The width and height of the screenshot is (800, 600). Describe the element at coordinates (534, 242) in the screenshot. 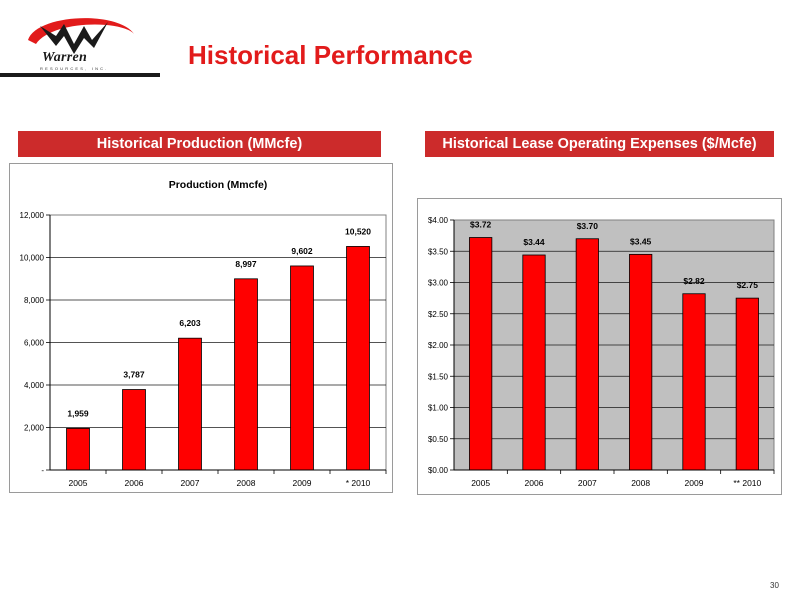

I see `value-label: $3.44` at that location.